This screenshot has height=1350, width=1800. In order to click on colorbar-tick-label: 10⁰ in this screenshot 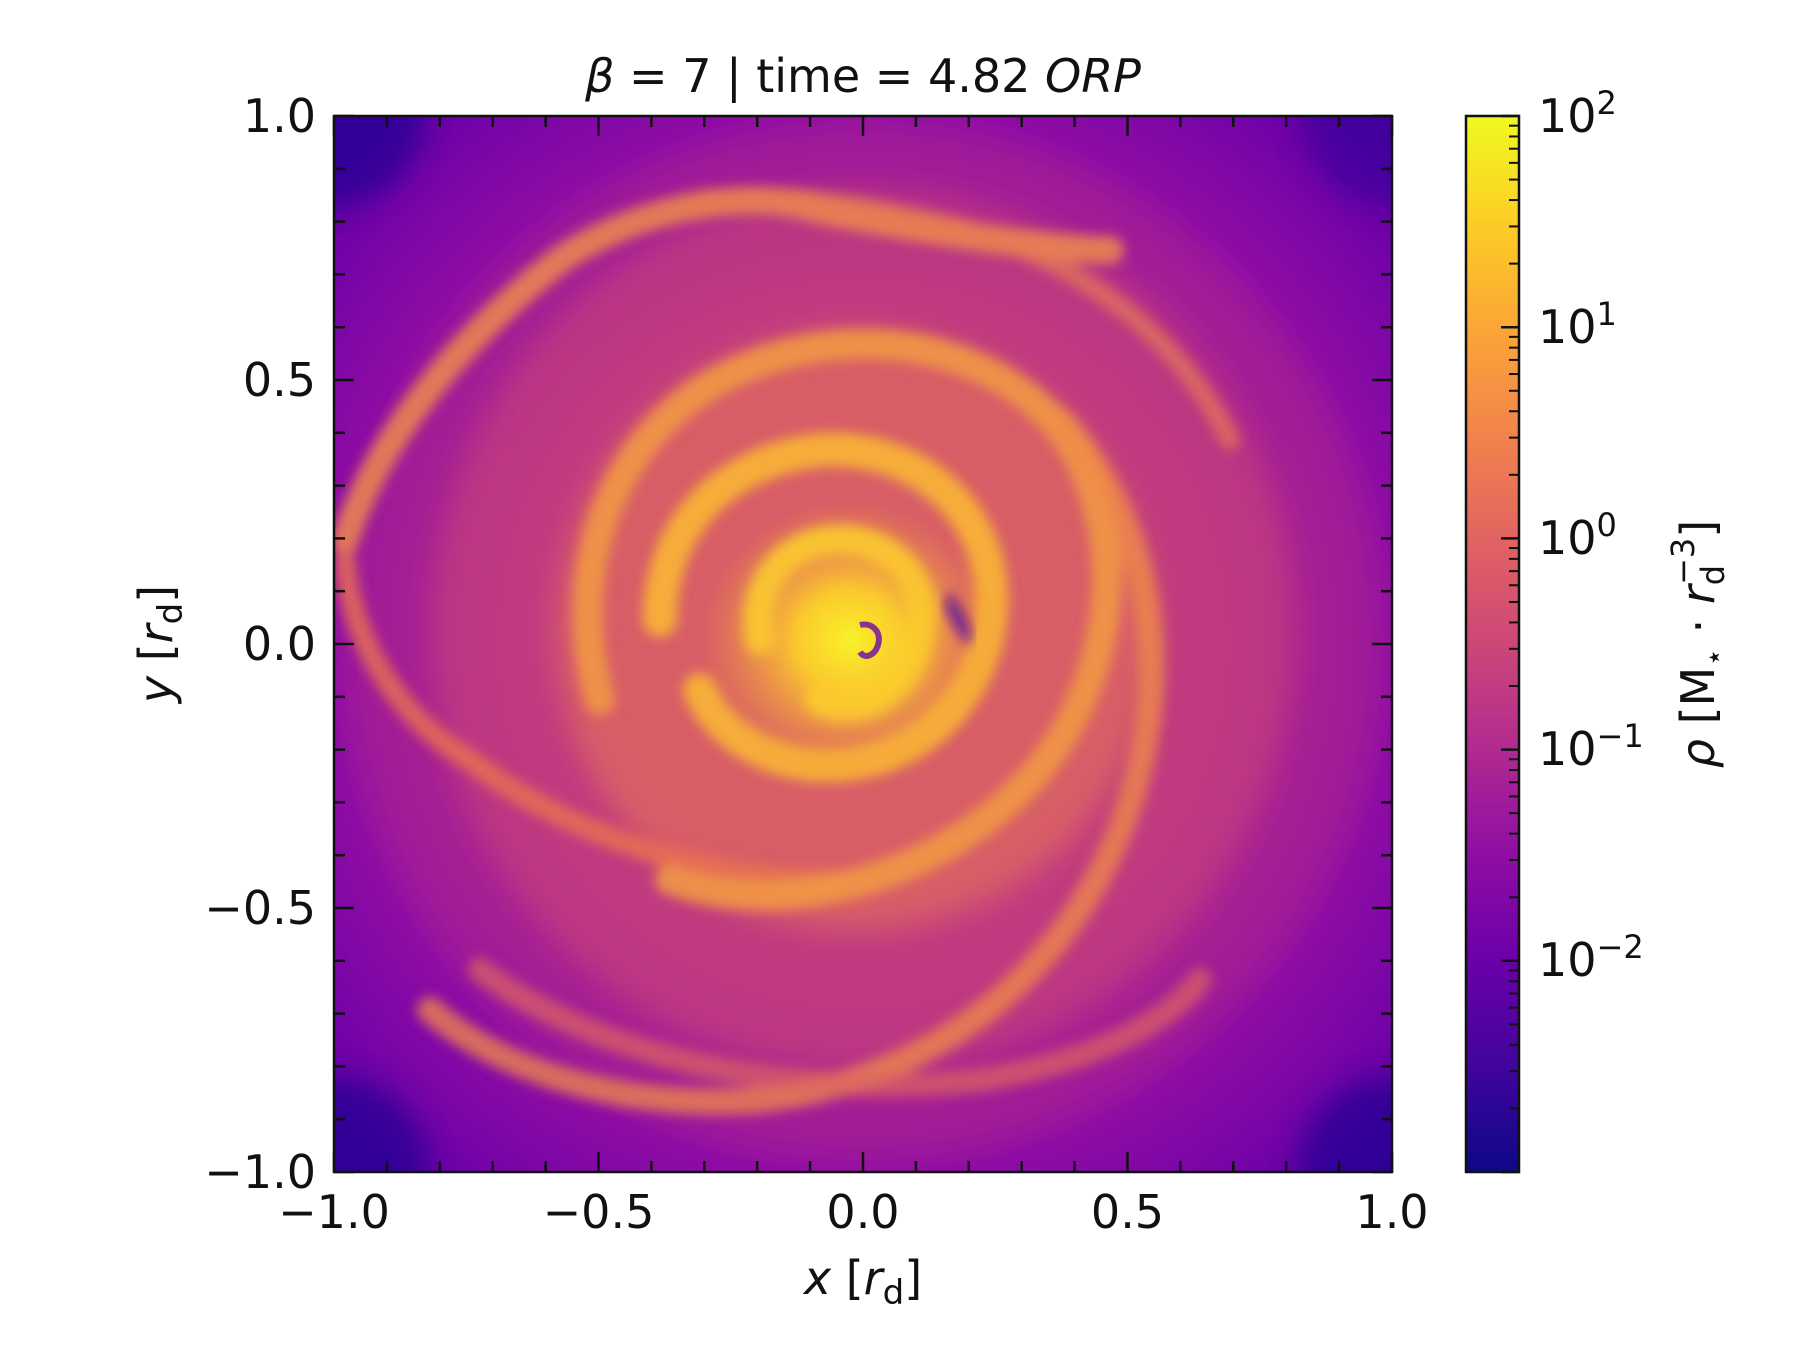, I will do `click(1577, 535)`.